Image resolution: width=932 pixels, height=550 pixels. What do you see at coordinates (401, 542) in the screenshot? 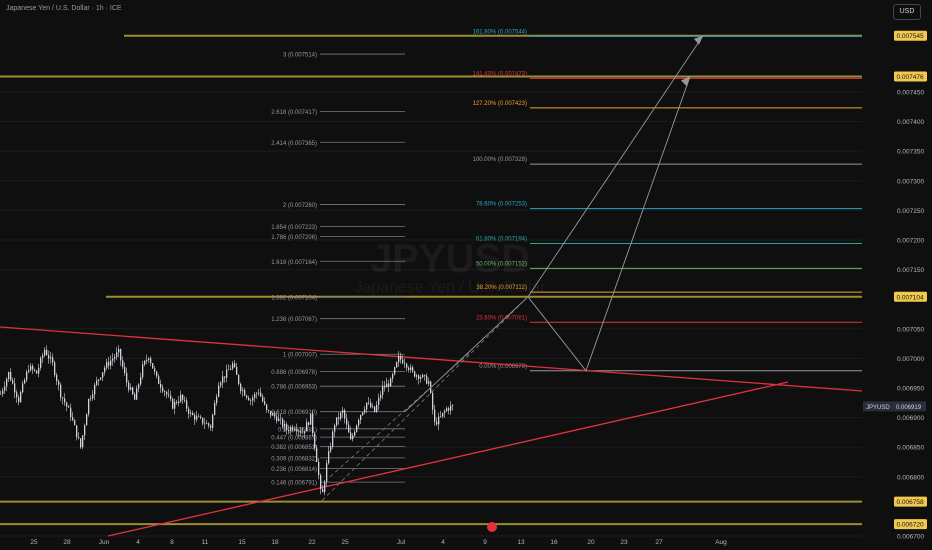
I see `x-tick-label: Jul` at bounding box center [401, 542].